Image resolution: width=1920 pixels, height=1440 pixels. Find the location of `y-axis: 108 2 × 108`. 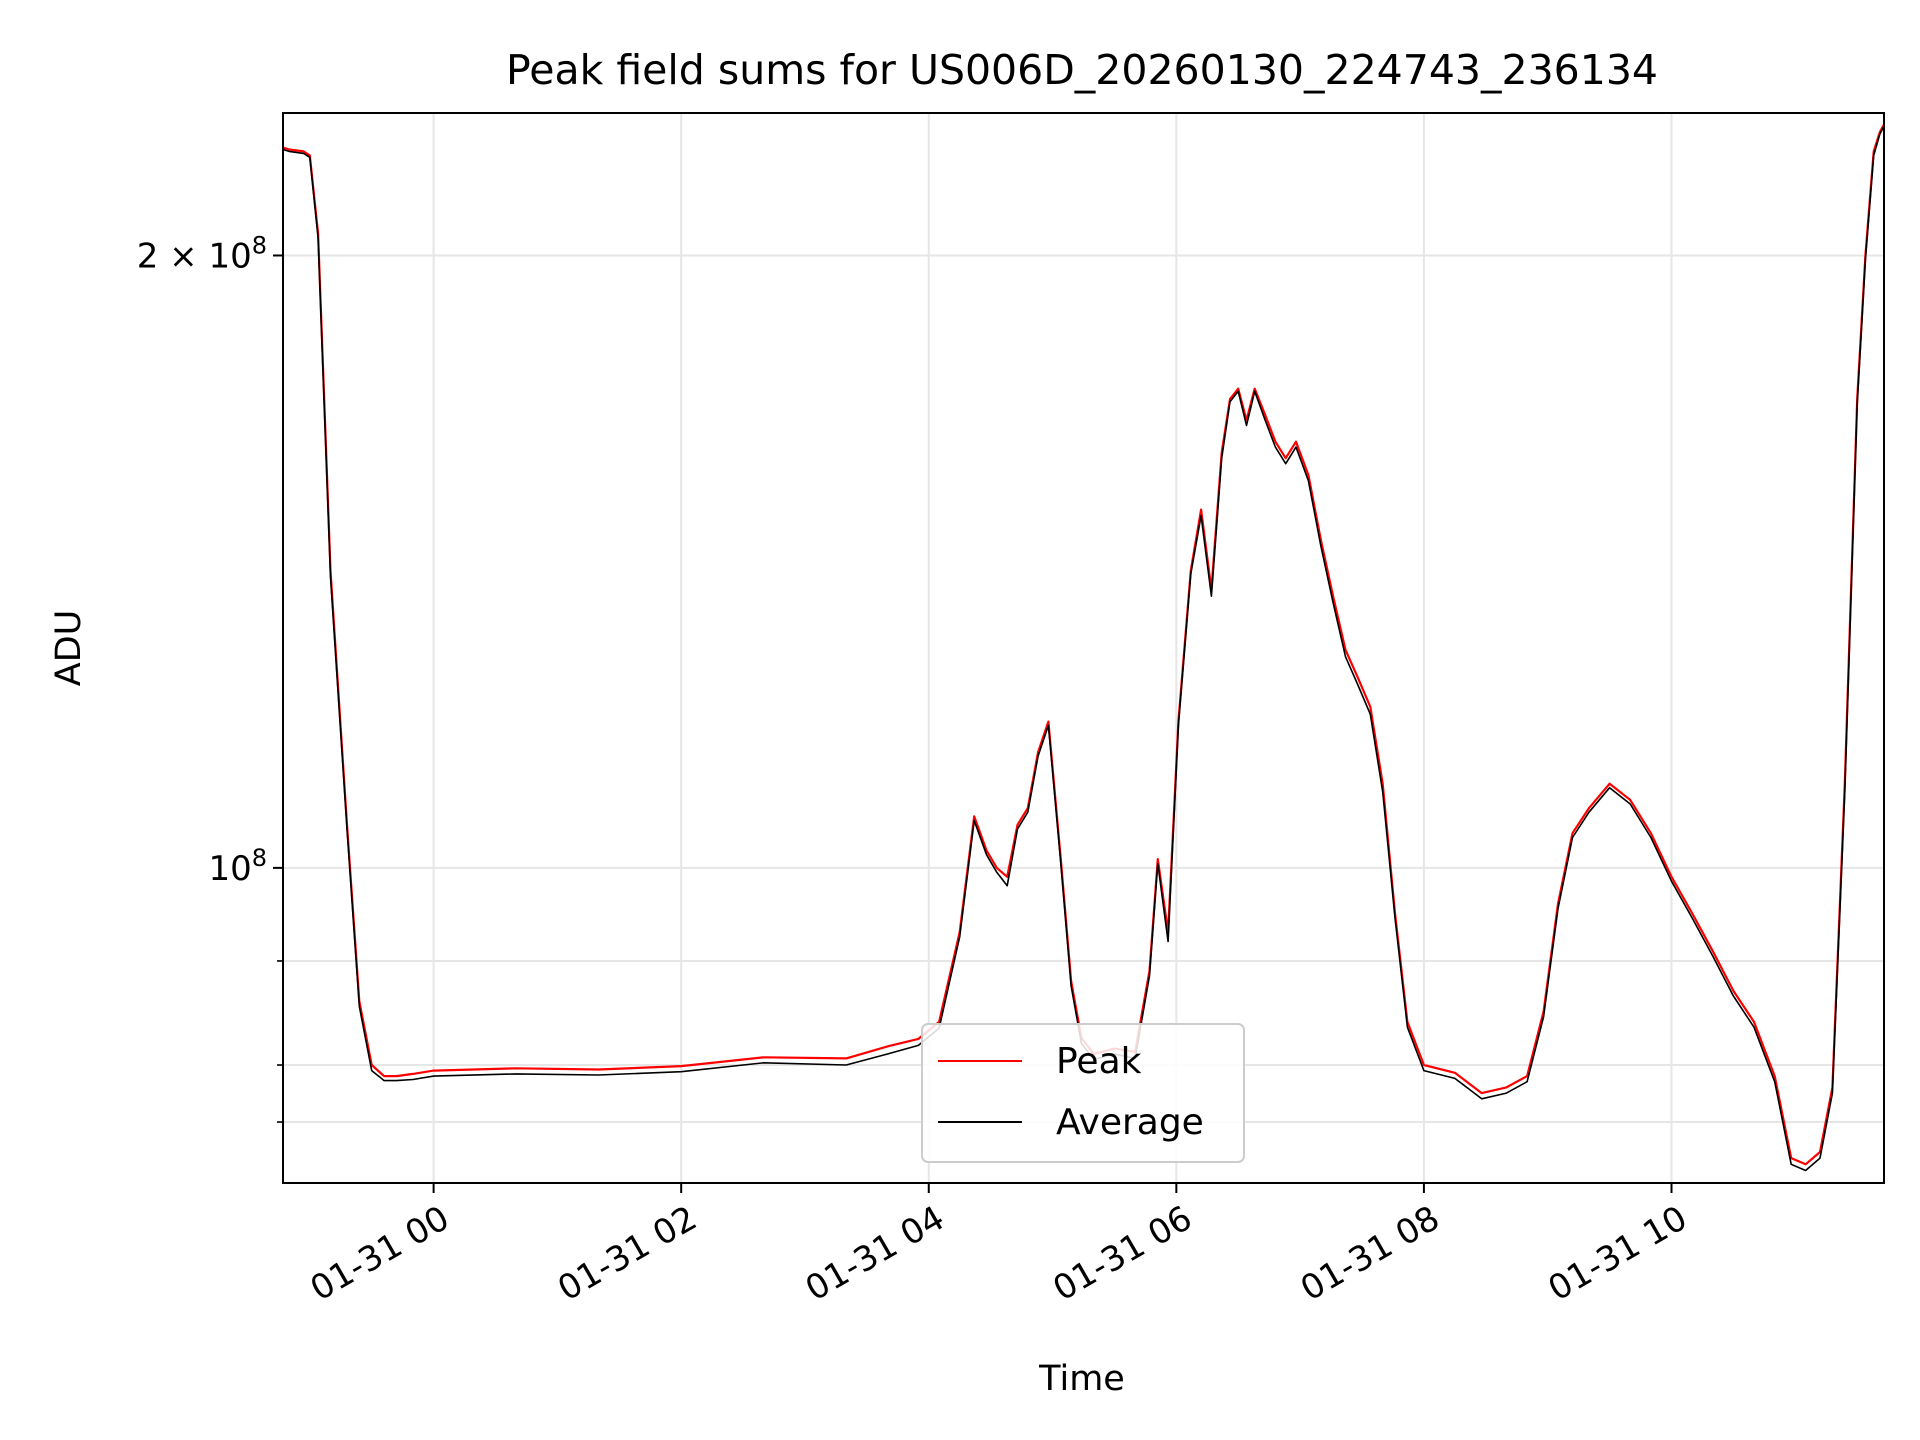

y-axis: 108 2 × 108 is located at coordinates (210, 677).